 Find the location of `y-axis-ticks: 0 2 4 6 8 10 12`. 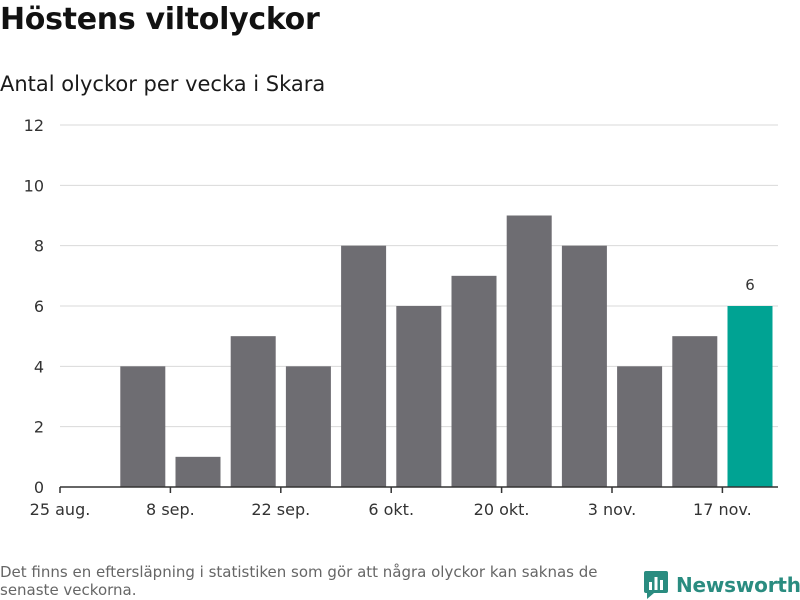

y-axis-ticks: 0 2 4 6 8 10 12 is located at coordinates (34, 306).